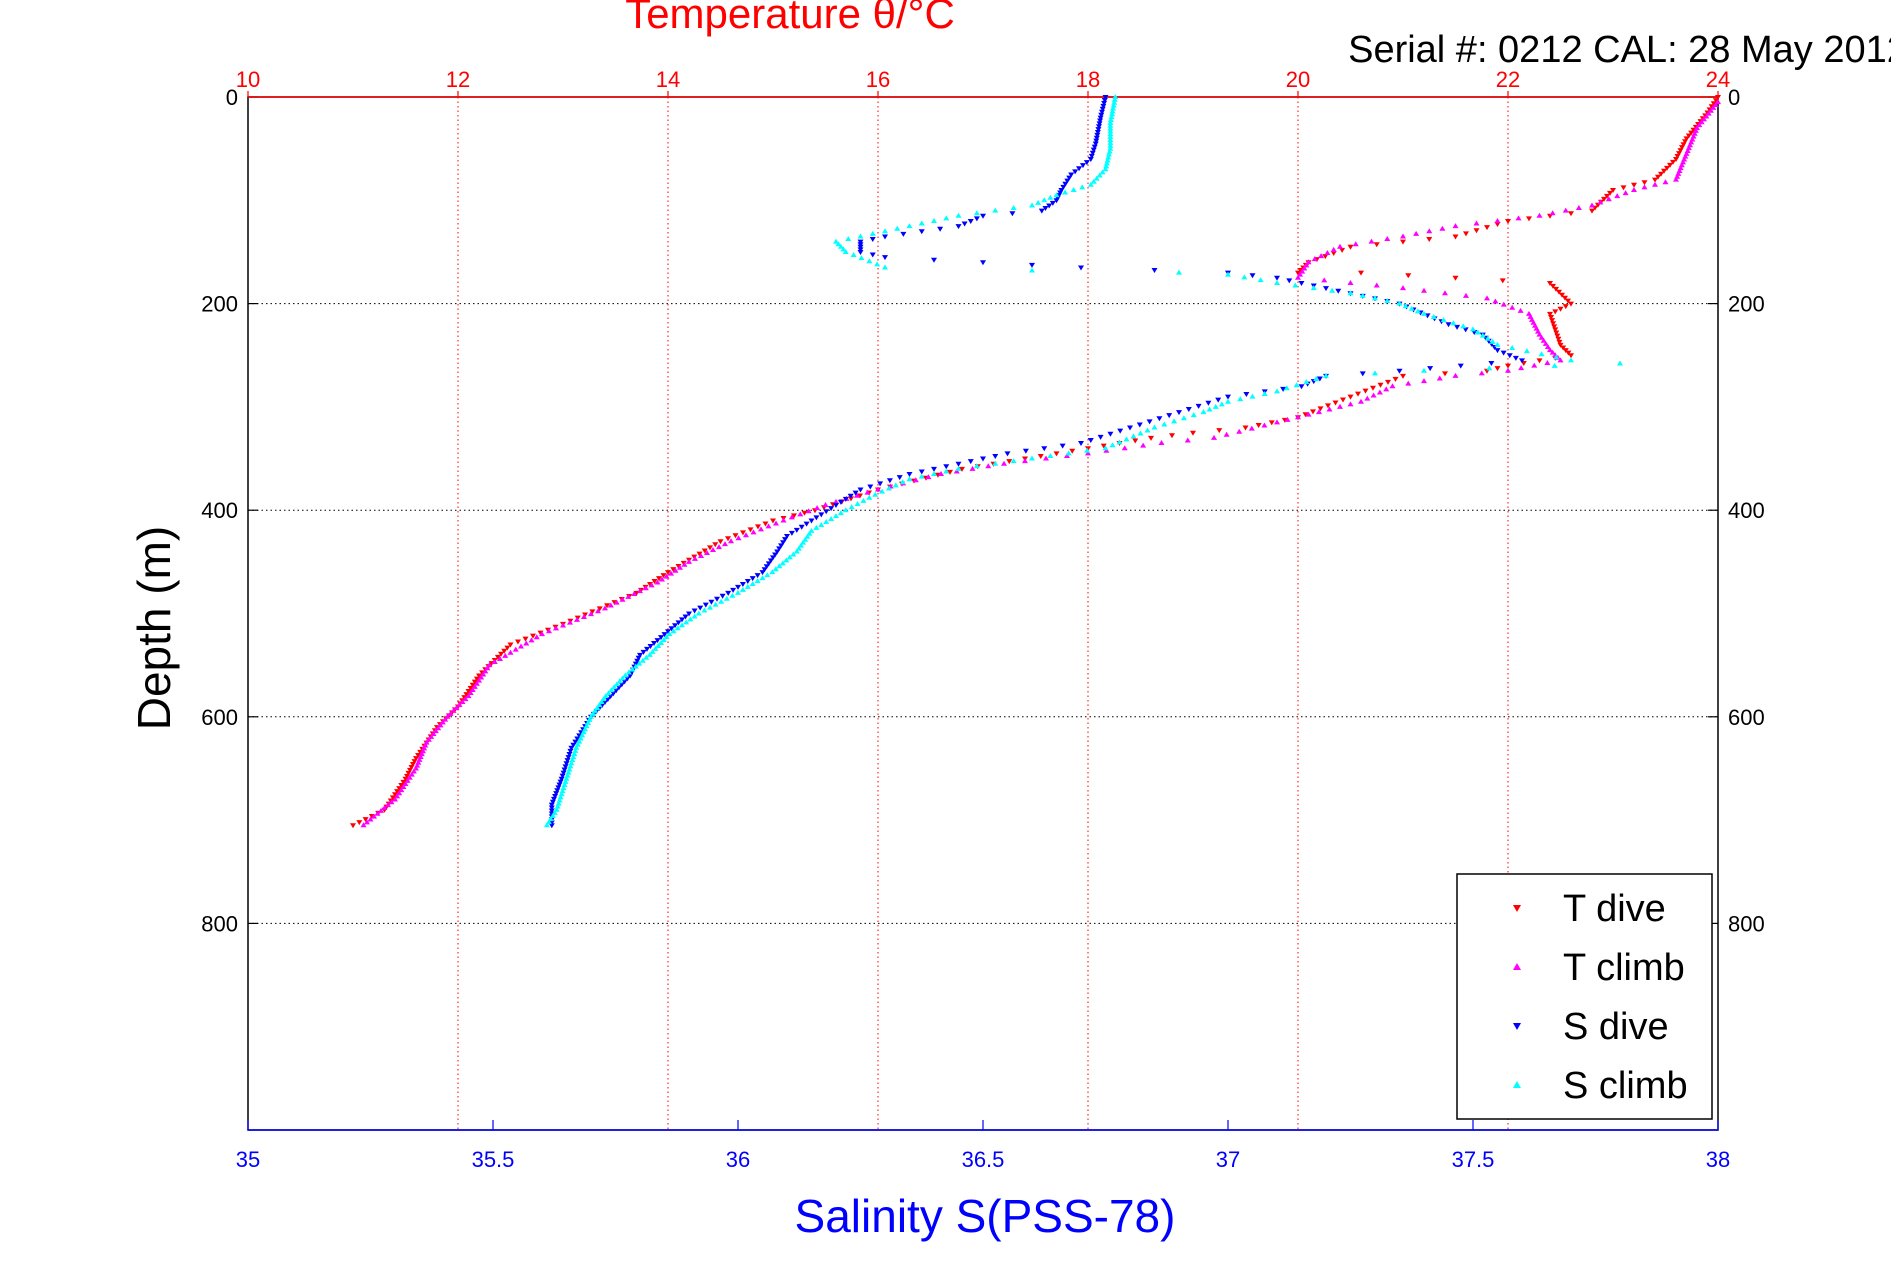 This screenshot has height=1262, width=1891. What do you see at coordinates (1517, 1026) in the screenshot?
I see `legend-marker-s-dive` at bounding box center [1517, 1026].